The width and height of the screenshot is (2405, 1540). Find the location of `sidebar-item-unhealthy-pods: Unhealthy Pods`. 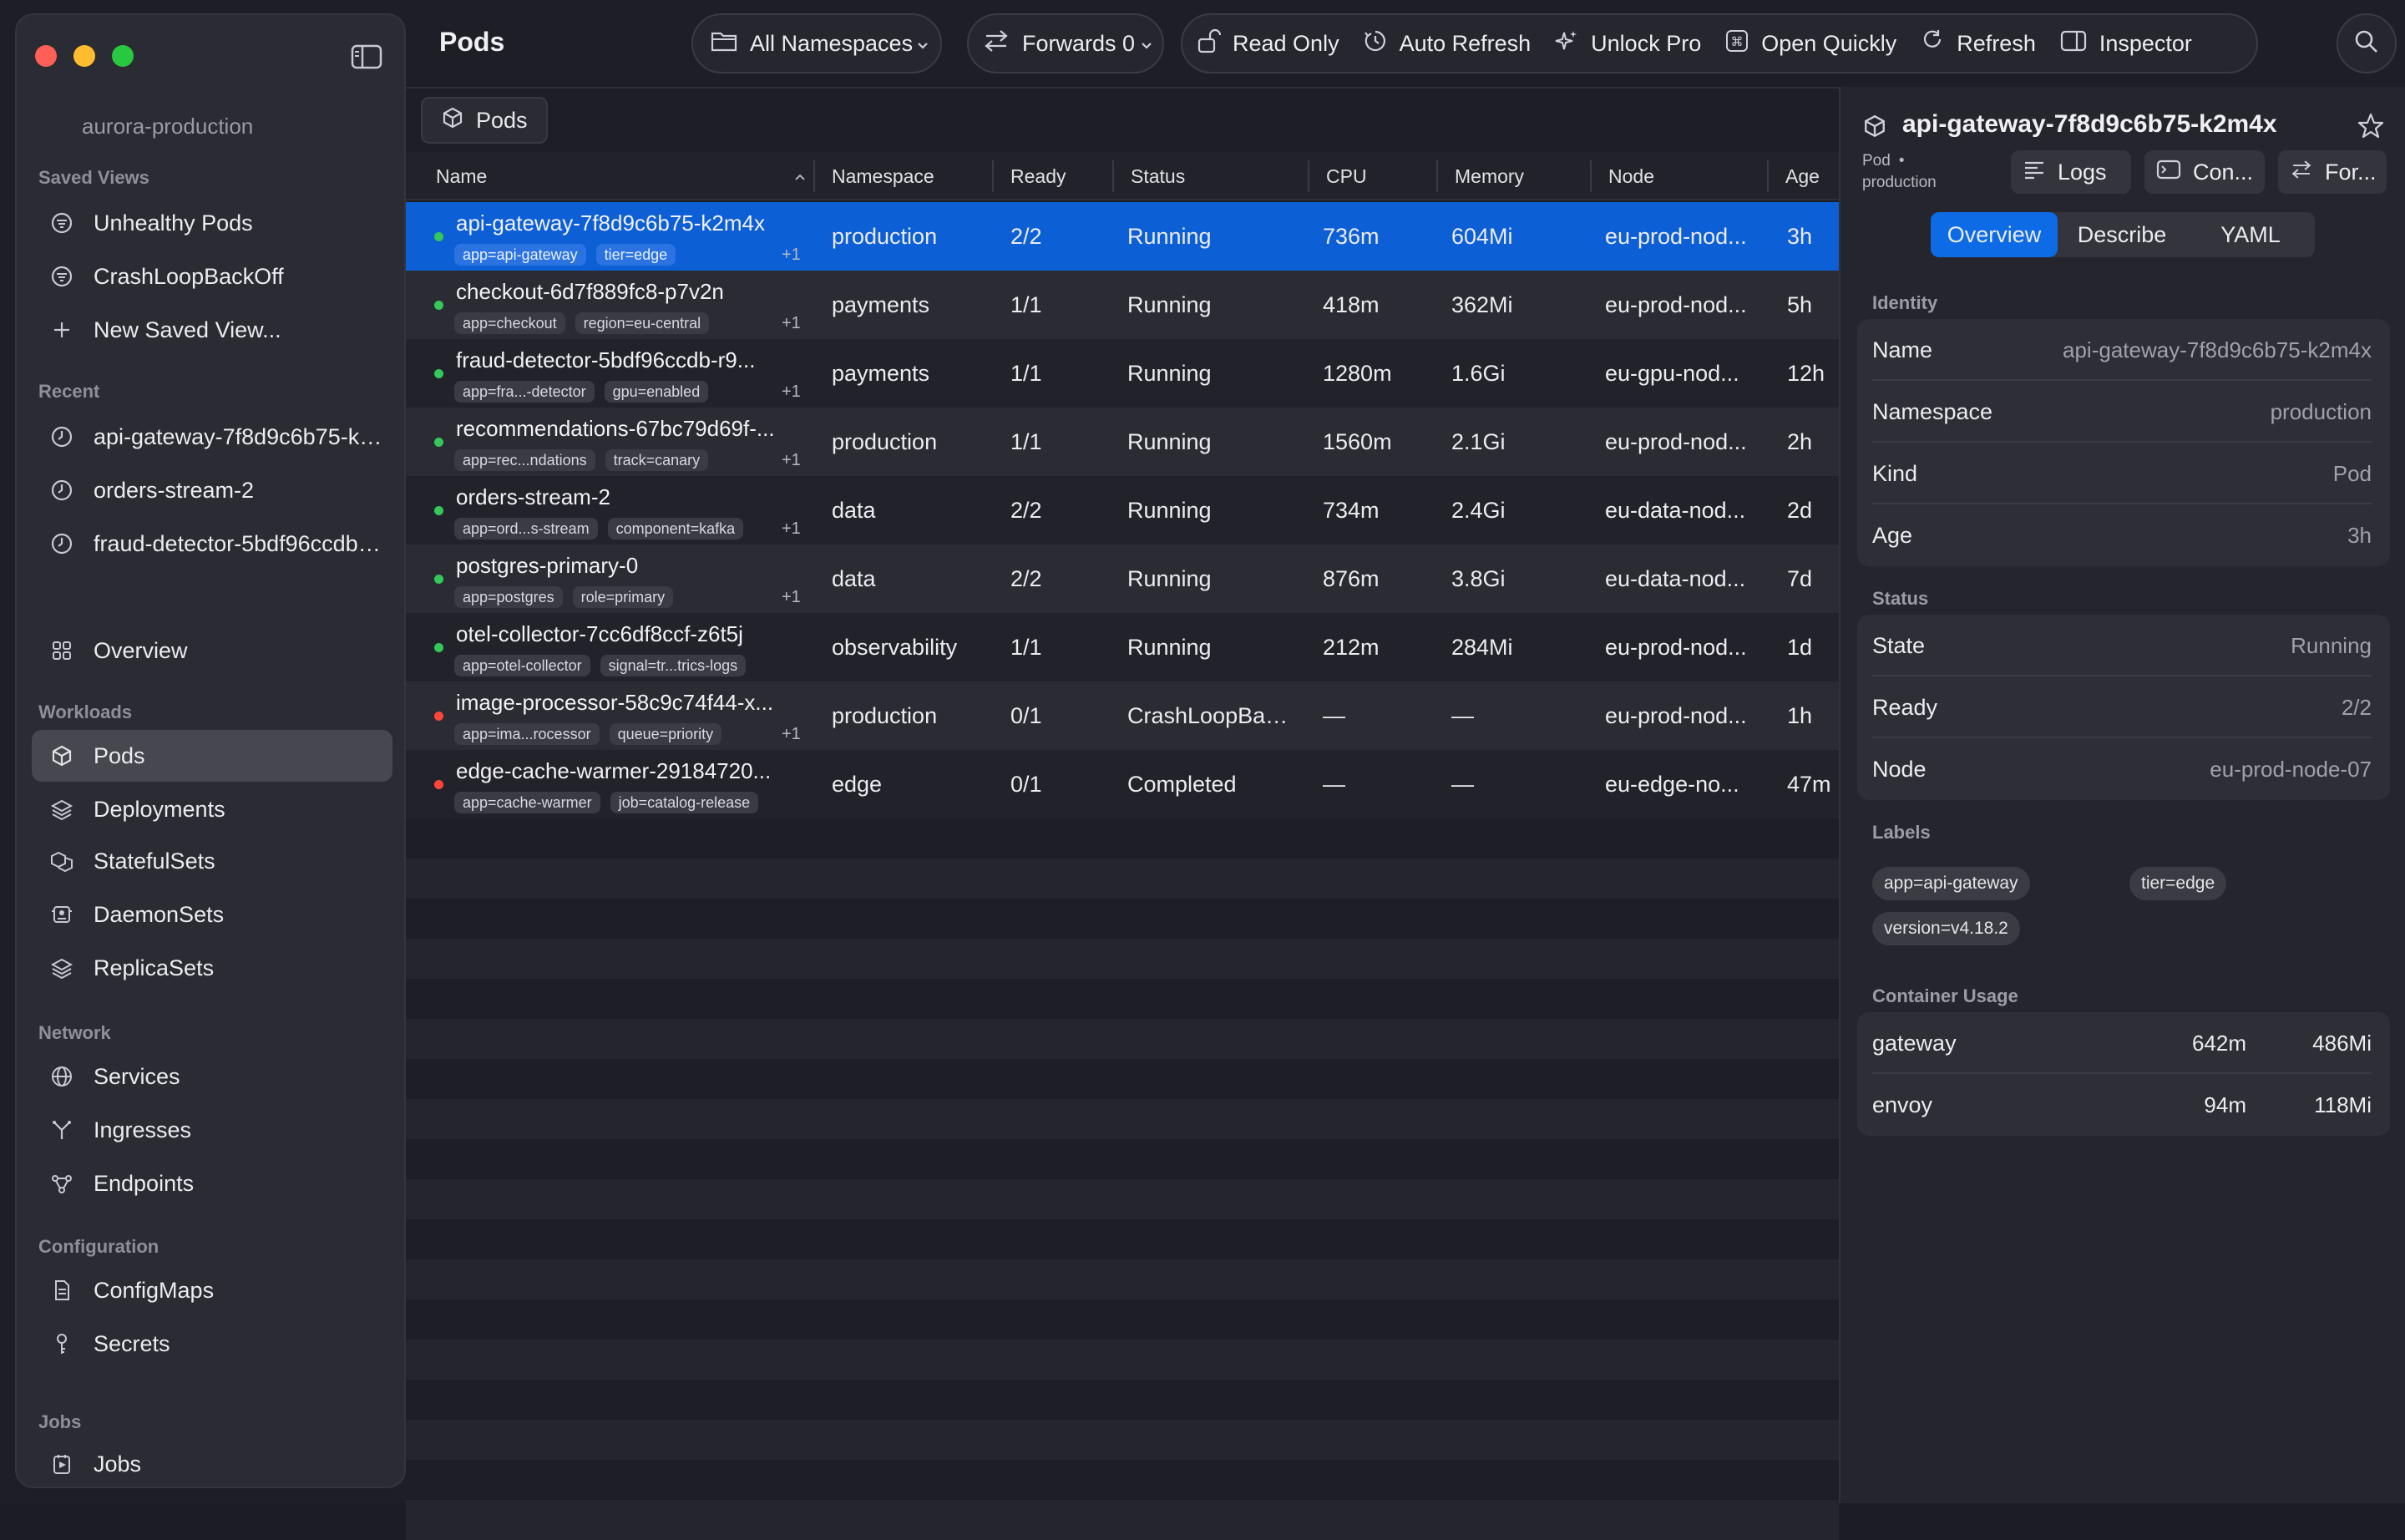

sidebar-item-unhealthy-pods: Unhealthy Pods is located at coordinates (212, 223).